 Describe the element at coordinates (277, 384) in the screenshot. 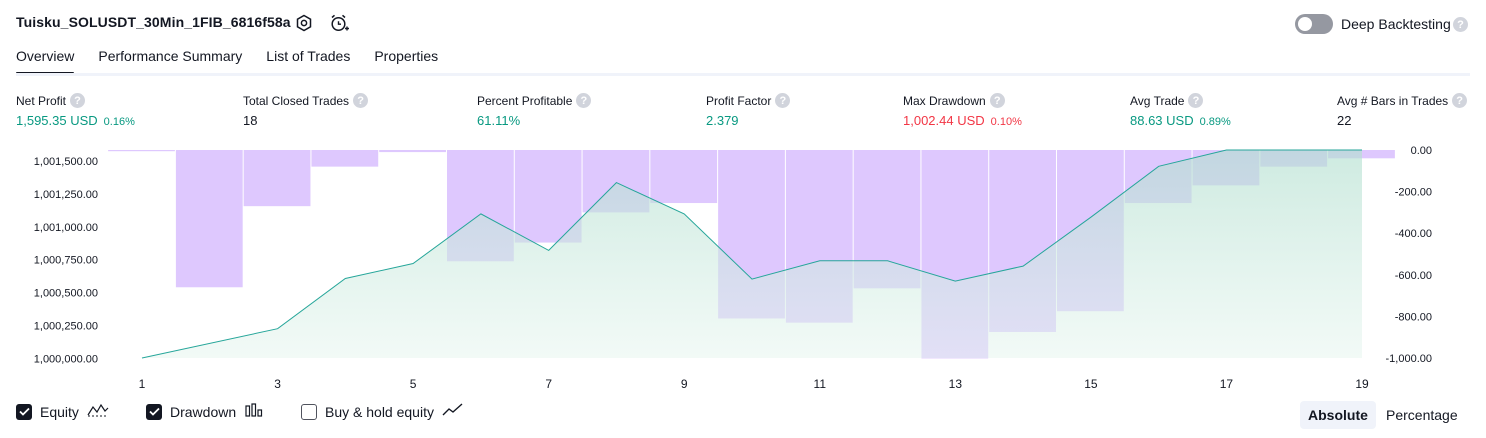

I see `x-axis-tick: 3` at that location.